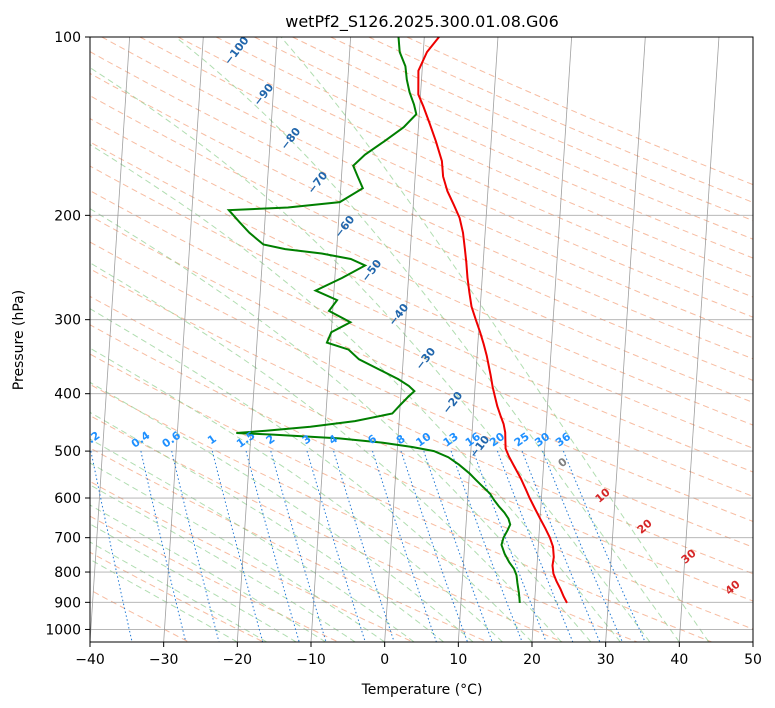 The image size is (775, 708). What do you see at coordinates (67, 573) in the screenshot?
I see `y-tick-label: 800` at bounding box center [67, 573].